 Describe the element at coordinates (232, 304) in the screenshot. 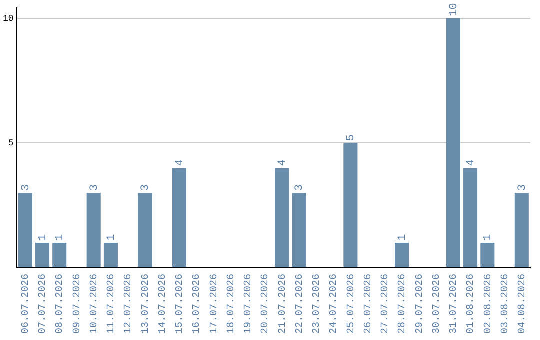

I see `x-tick-label: 18.07.2026` at that location.